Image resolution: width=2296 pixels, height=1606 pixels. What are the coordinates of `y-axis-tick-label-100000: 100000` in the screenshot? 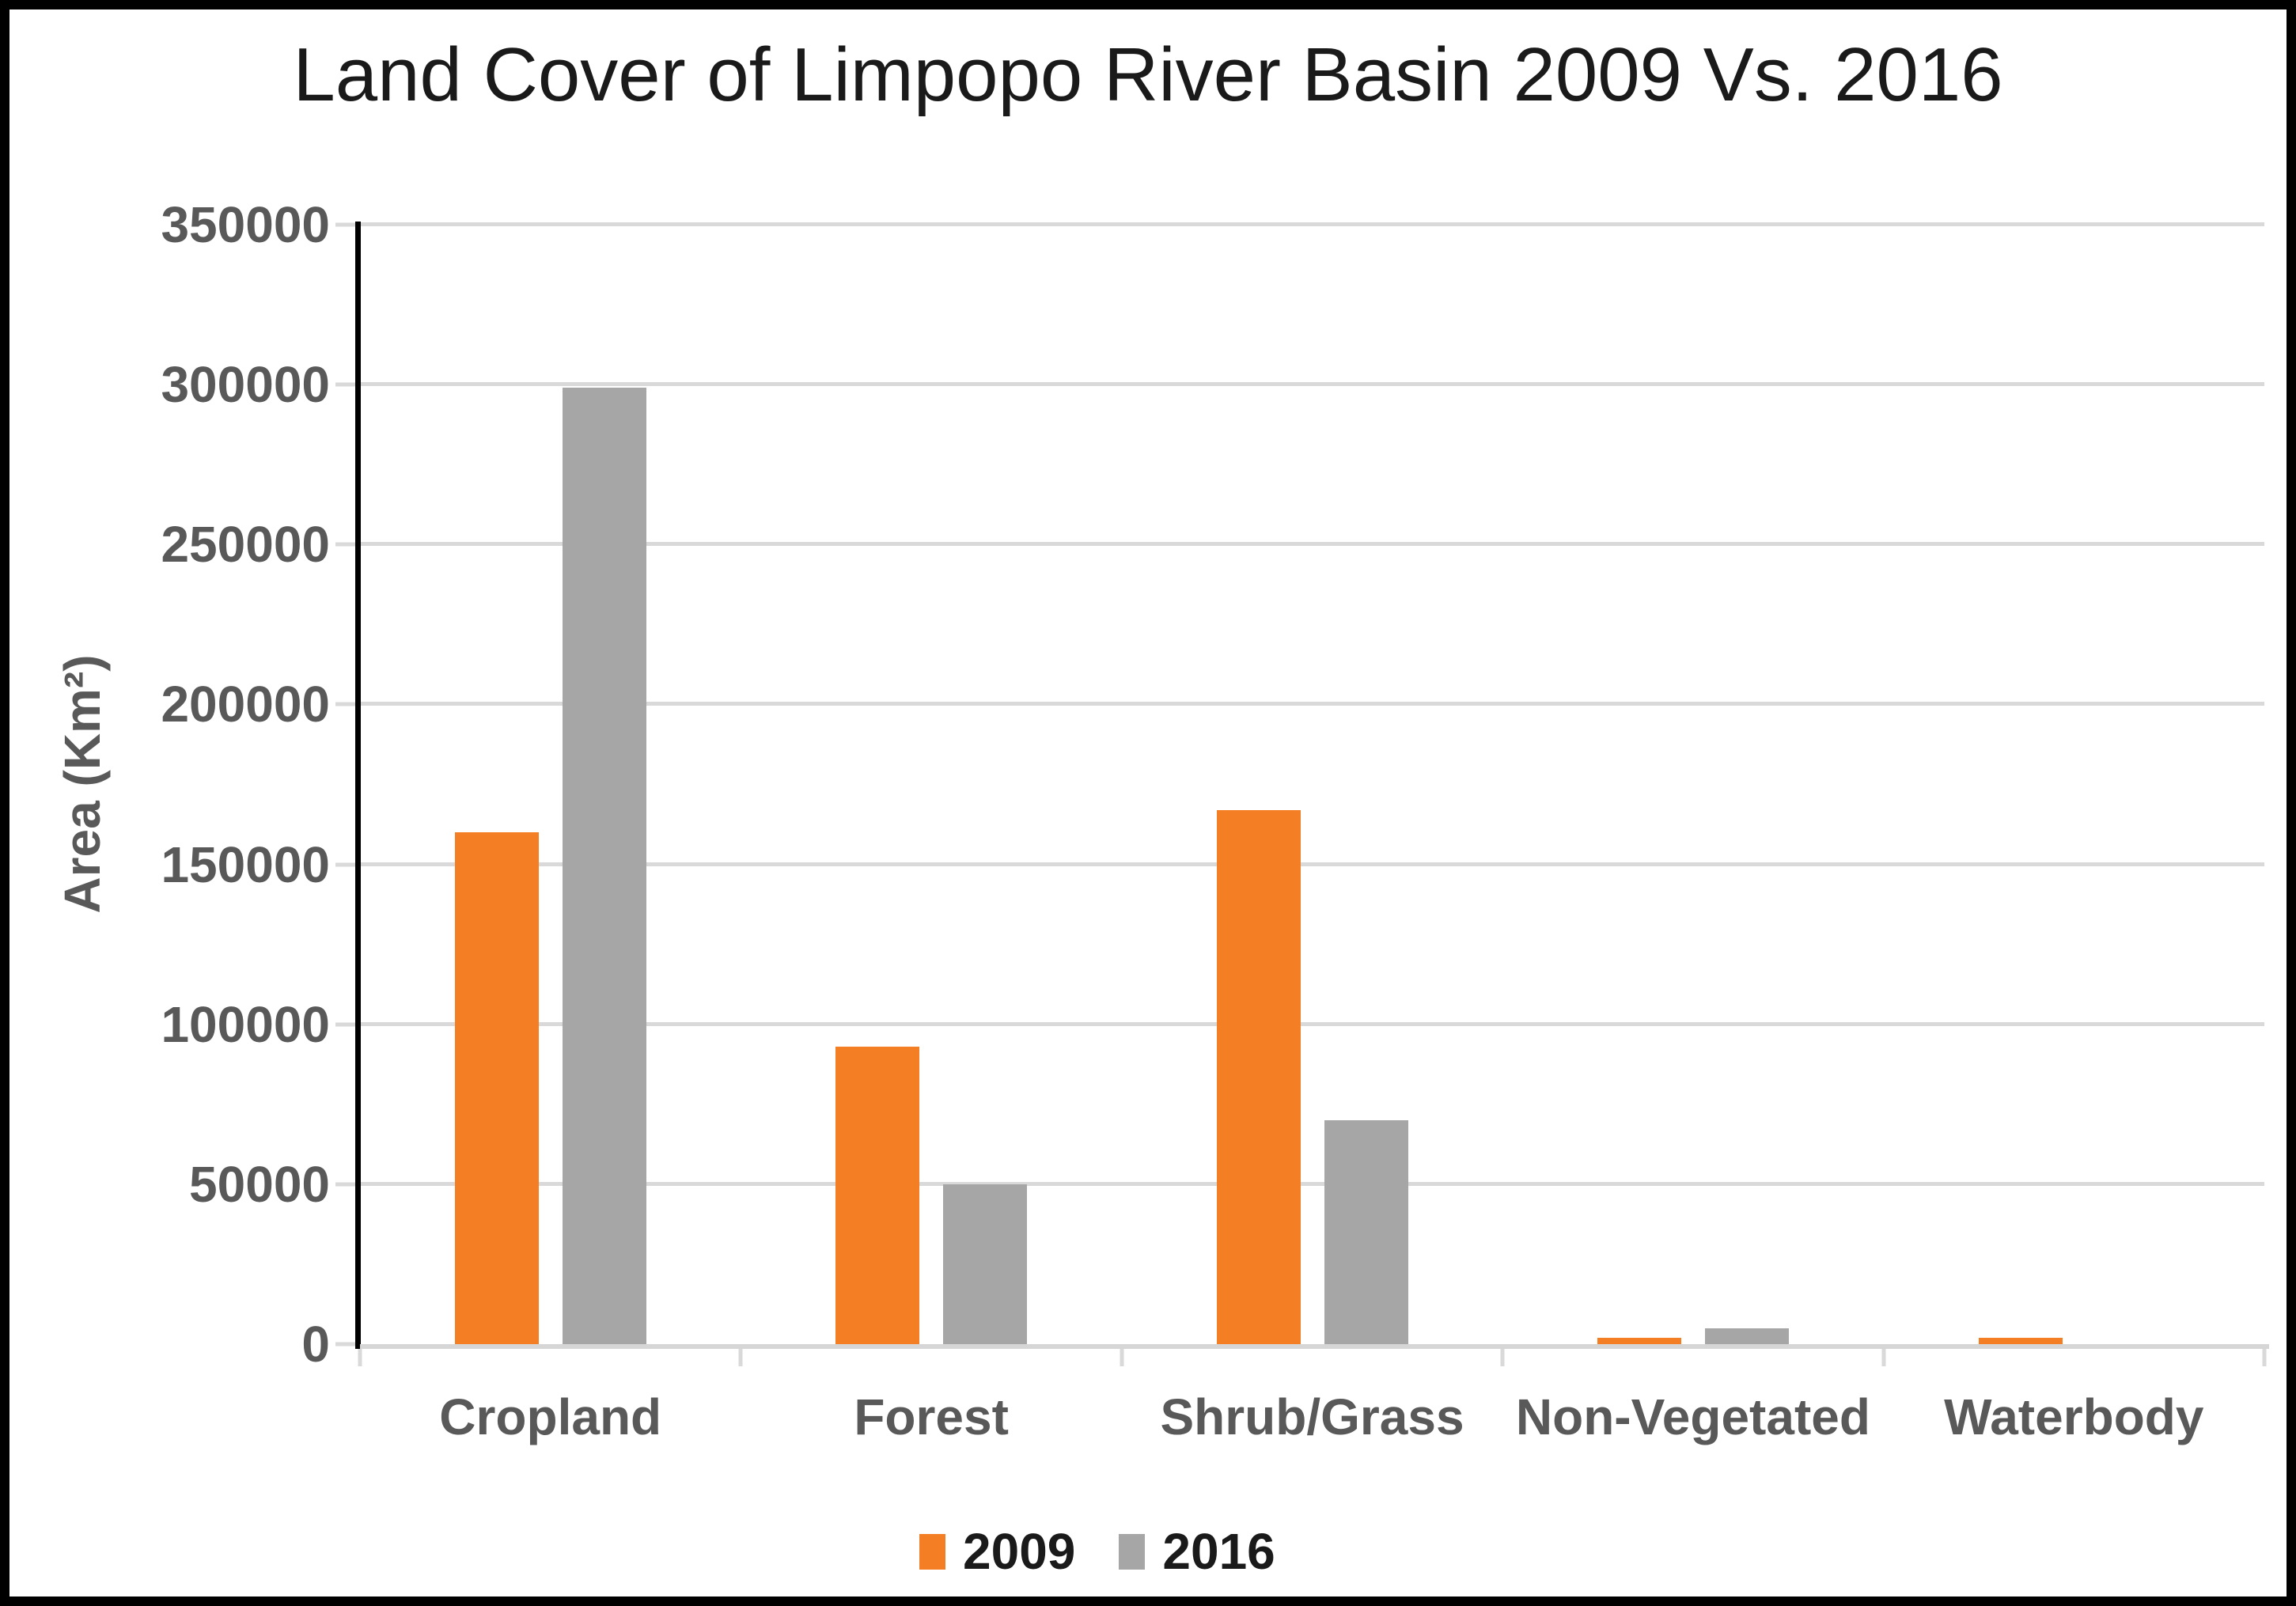 It's located at (246, 1024).